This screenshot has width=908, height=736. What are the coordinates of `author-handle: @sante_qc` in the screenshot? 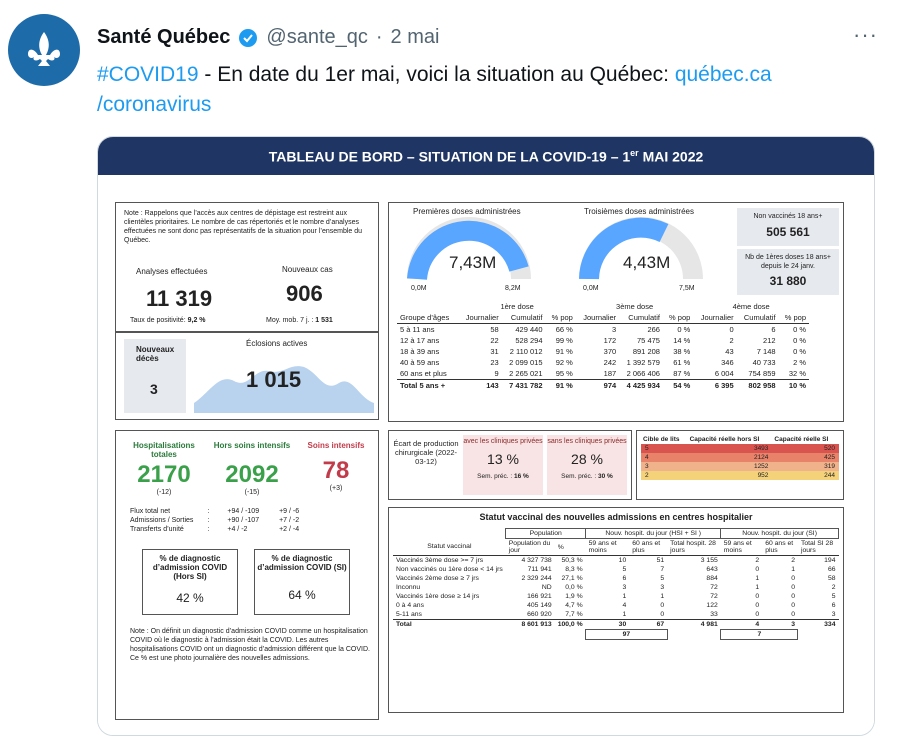 It's located at (317, 37).